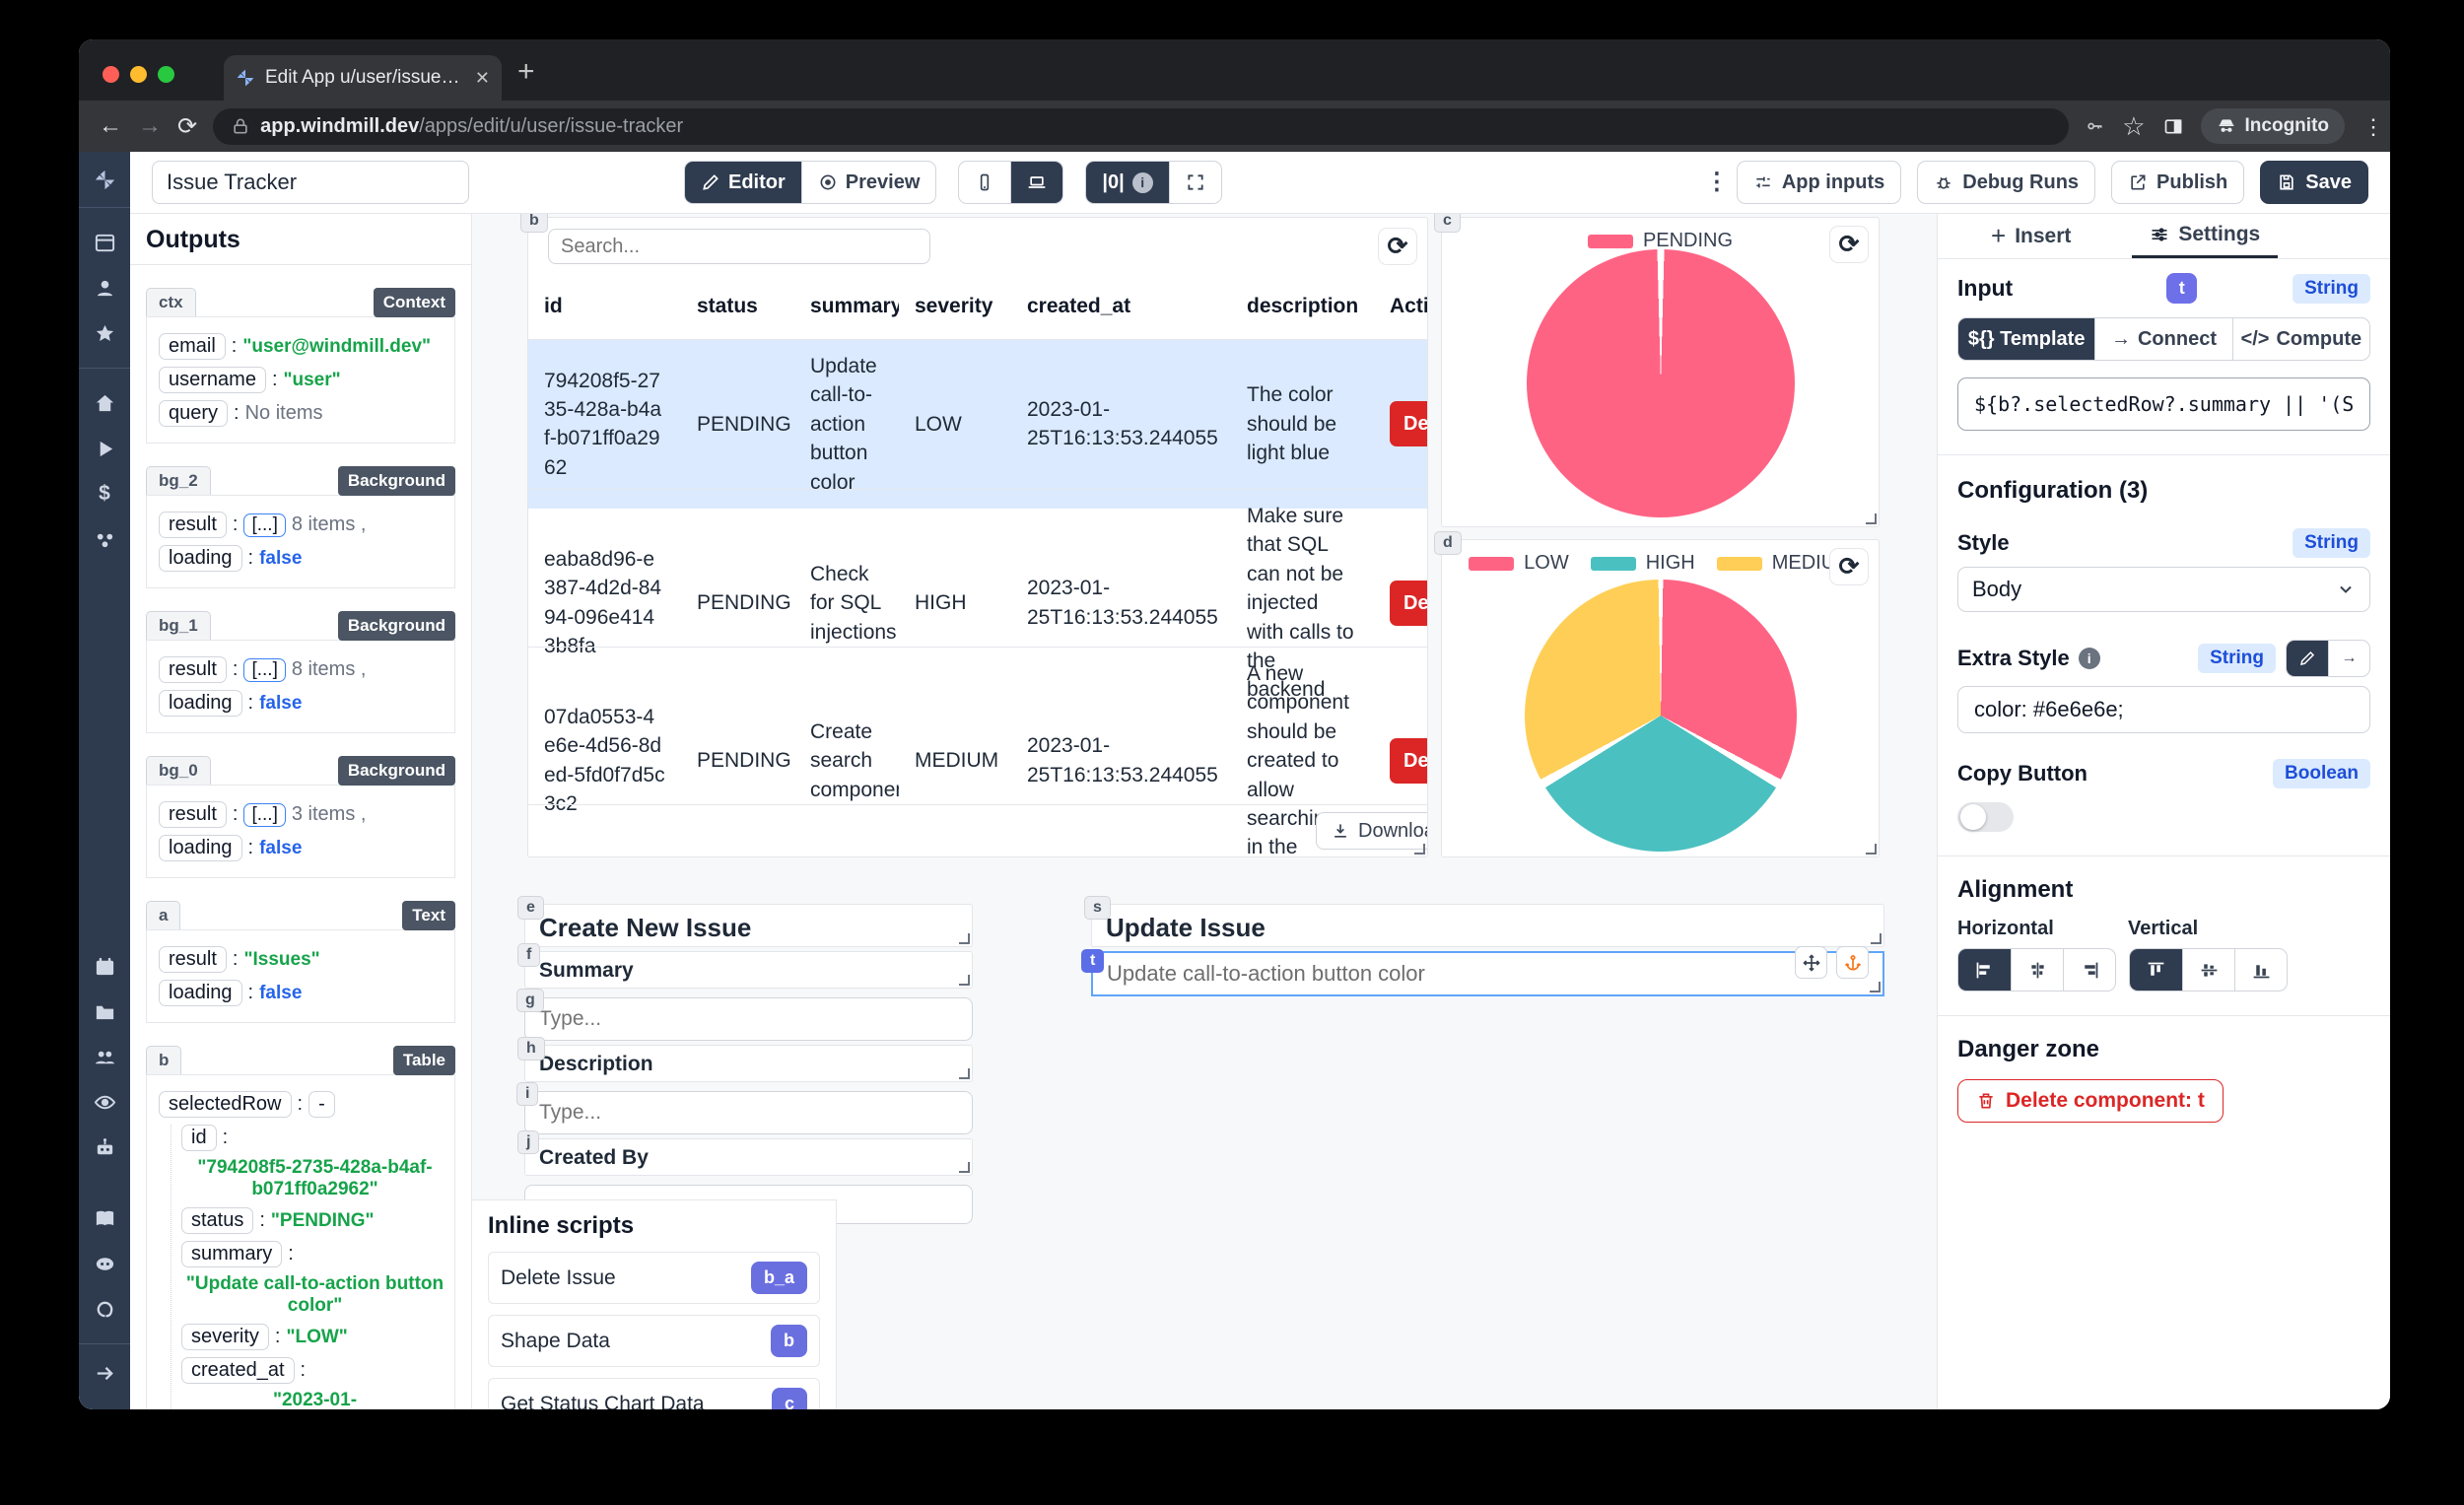 The width and height of the screenshot is (2464, 1505). I want to click on key-pill: id, so click(199, 1138).